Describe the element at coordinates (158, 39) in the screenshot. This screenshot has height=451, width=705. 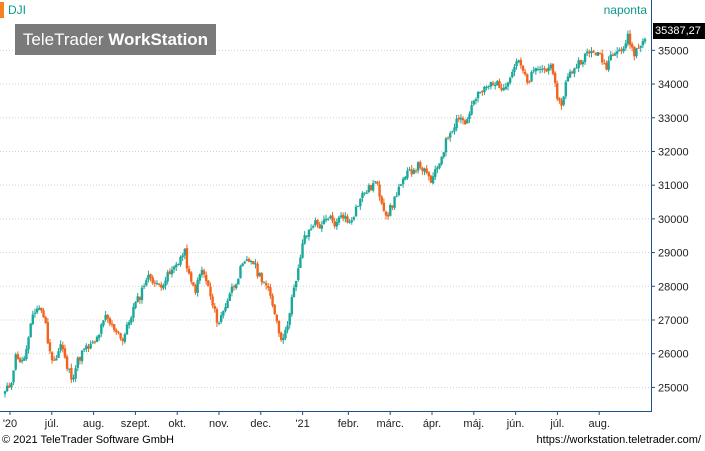
I see `brand-bold: WorkStation` at that location.